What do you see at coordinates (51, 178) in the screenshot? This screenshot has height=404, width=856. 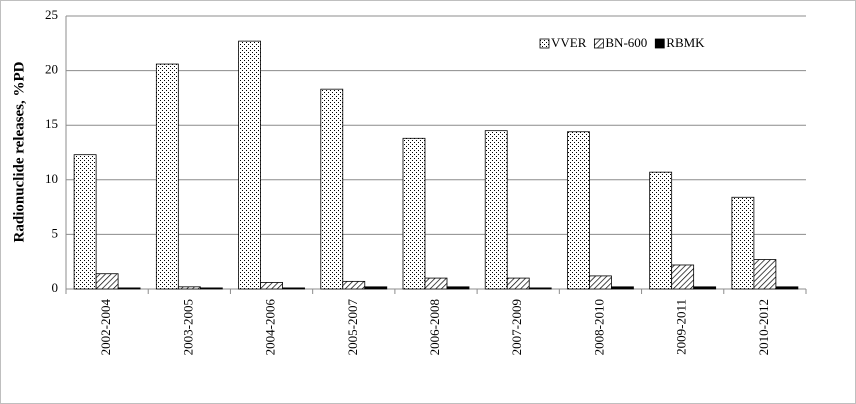 I see `y-tick-label: 10` at bounding box center [51, 178].